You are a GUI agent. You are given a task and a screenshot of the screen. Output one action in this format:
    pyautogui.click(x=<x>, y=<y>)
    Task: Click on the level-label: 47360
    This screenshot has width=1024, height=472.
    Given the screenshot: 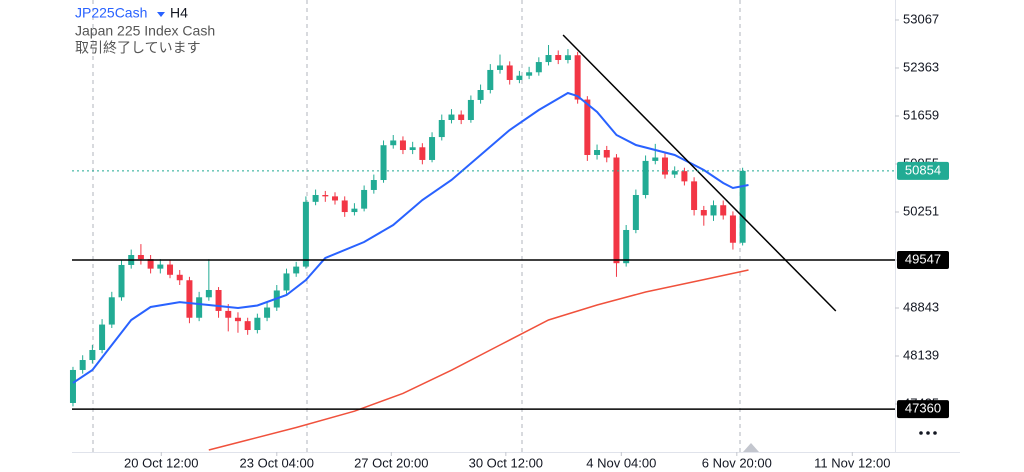 What is the action you would take?
    pyautogui.click(x=923, y=408)
    